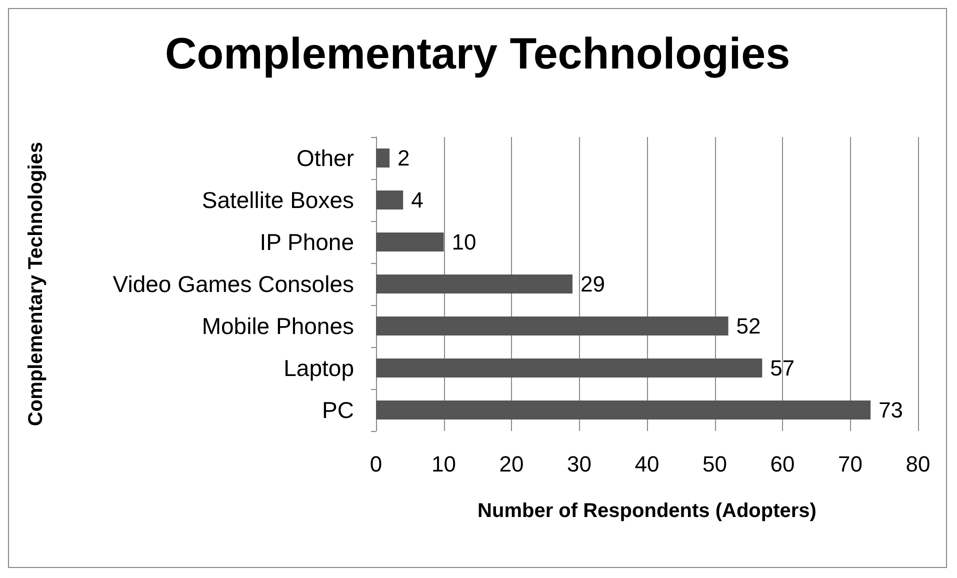  I want to click on x-tick-label: 30, so click(579, 464).